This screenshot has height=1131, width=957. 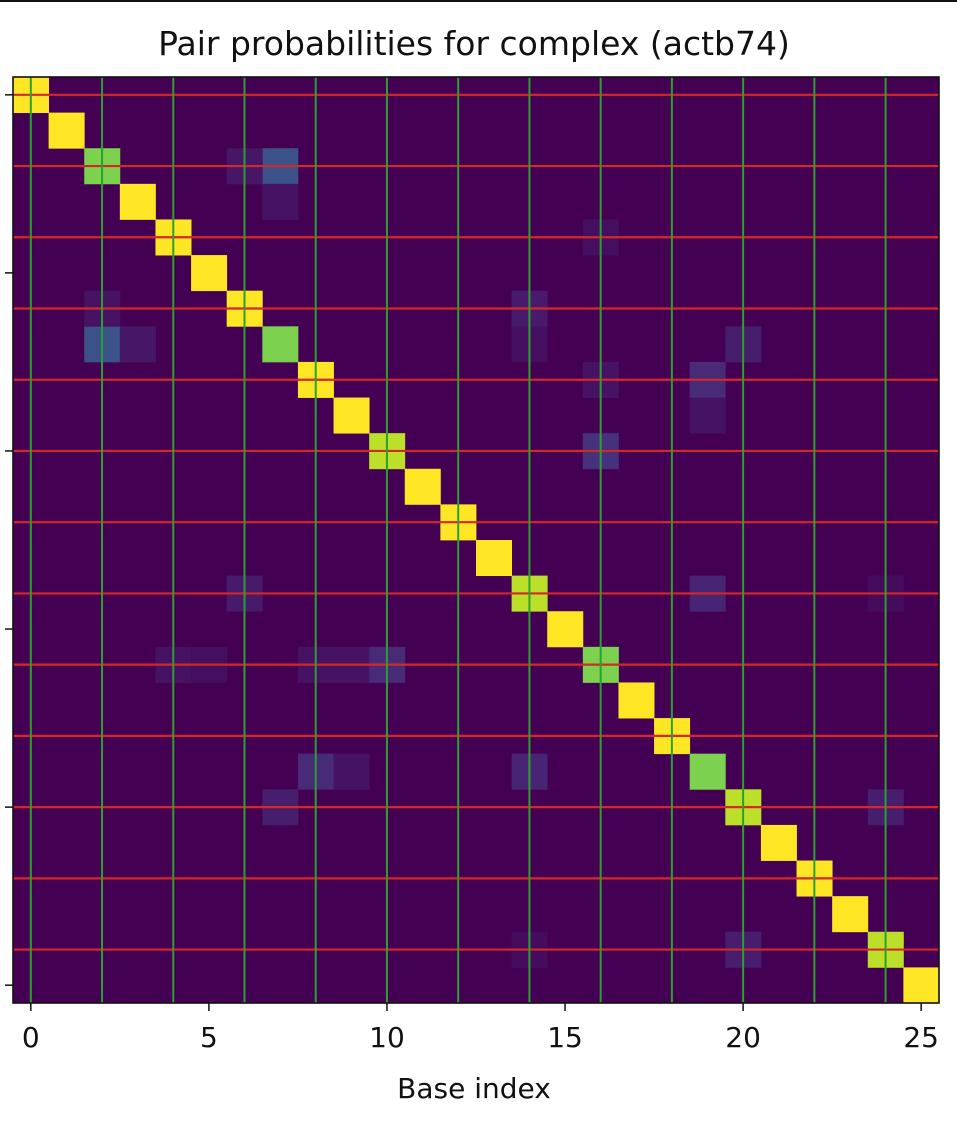 What do you see at coordinates (474, 1088) in the screenshot?
I see `x-axis-label: Base index` at bounding box center [474, 1088].